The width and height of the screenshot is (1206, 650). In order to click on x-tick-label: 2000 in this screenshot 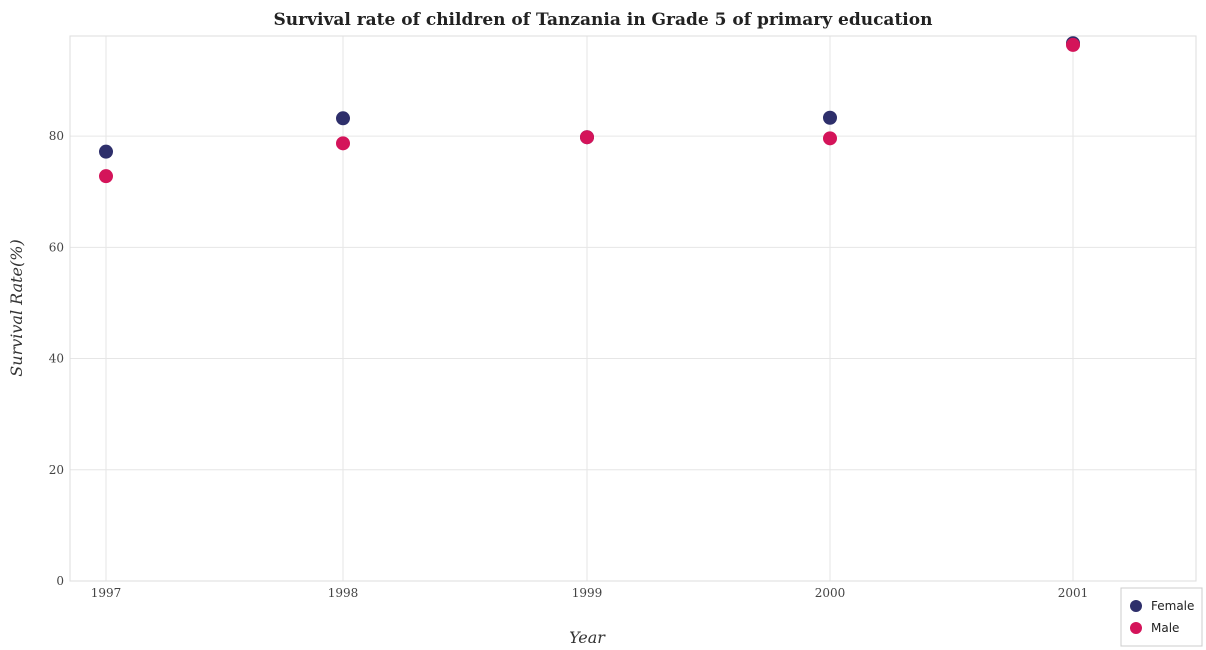, I will do `click(830, 593)`.